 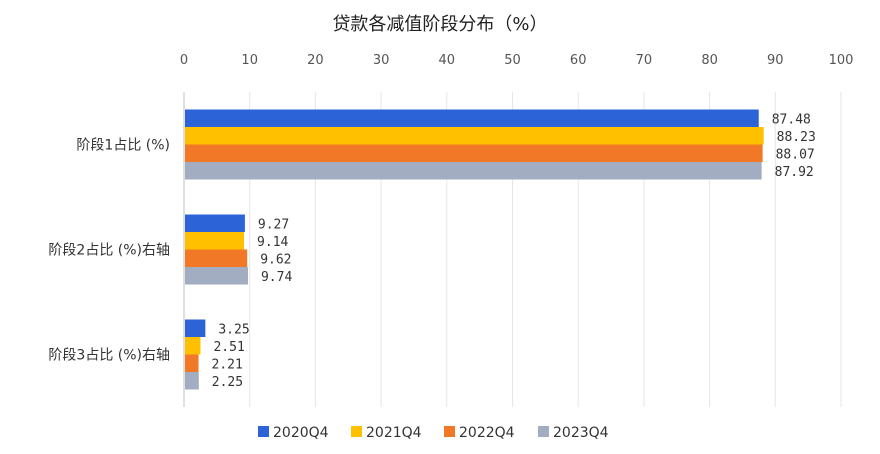 What do you see at coordinates (487, 433) in the screenshot?
I see `legend-label: 2022Q4` at bounding box center [487, 433].